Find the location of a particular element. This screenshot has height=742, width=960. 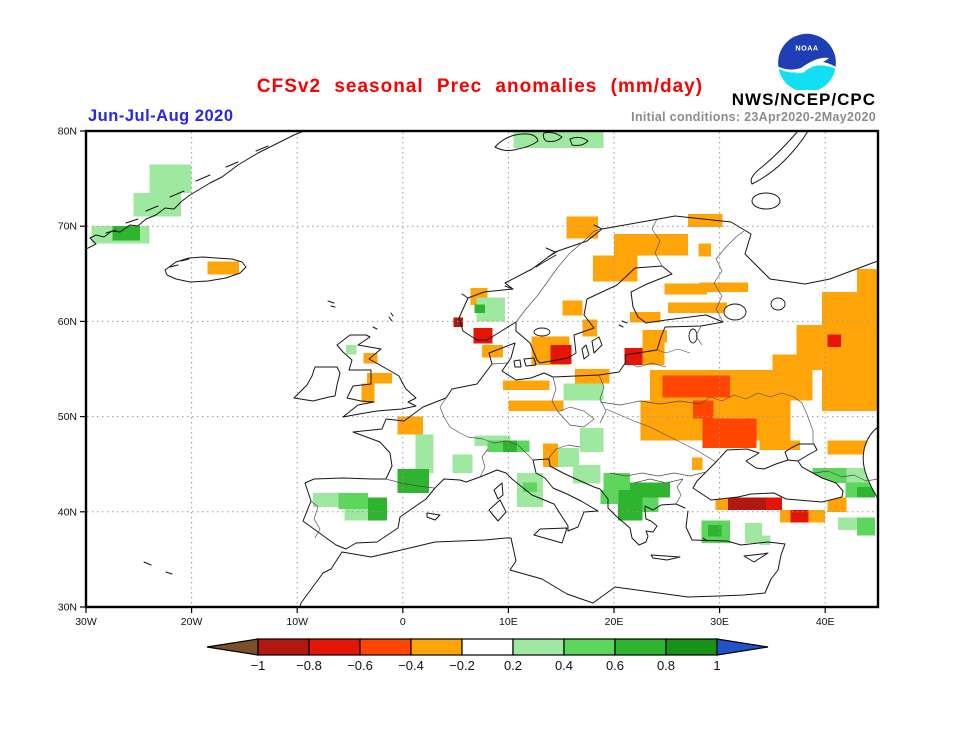

colorbar: −1 −0.8 −0.6 −0.4 −0.2 0.2 0.4 0.6 0.8 1 is located at coordinates (487, 655).